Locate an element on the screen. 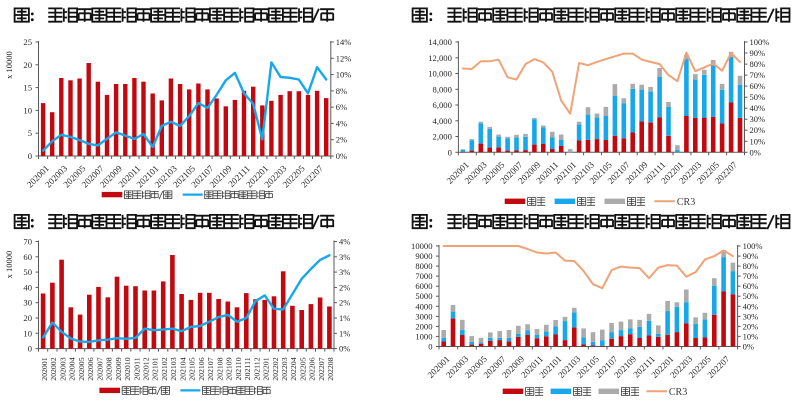 The image size is (796, 410). svg-text: 202104 is located at coordinates (182, 368).